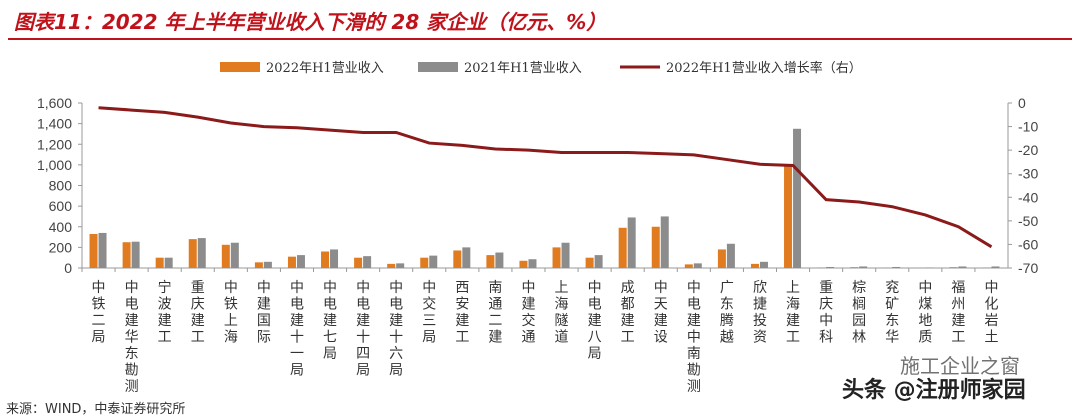 The width and height of the screenshot is (1080, 418). I want to click on left-tick-label: 1,400, so click(54, 124).